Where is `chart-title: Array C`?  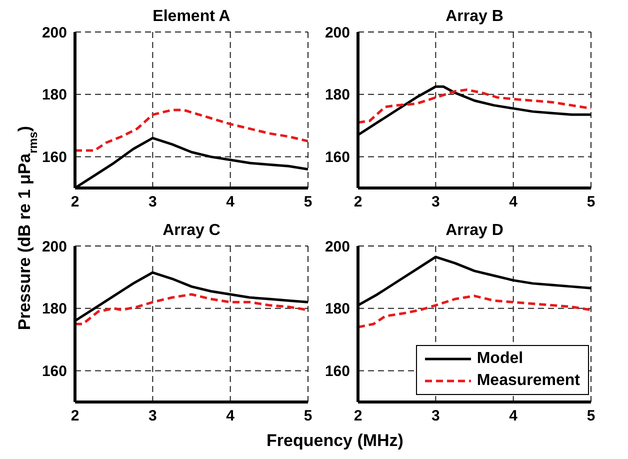
chart-title: Array C is located at coordinates (192, 231).